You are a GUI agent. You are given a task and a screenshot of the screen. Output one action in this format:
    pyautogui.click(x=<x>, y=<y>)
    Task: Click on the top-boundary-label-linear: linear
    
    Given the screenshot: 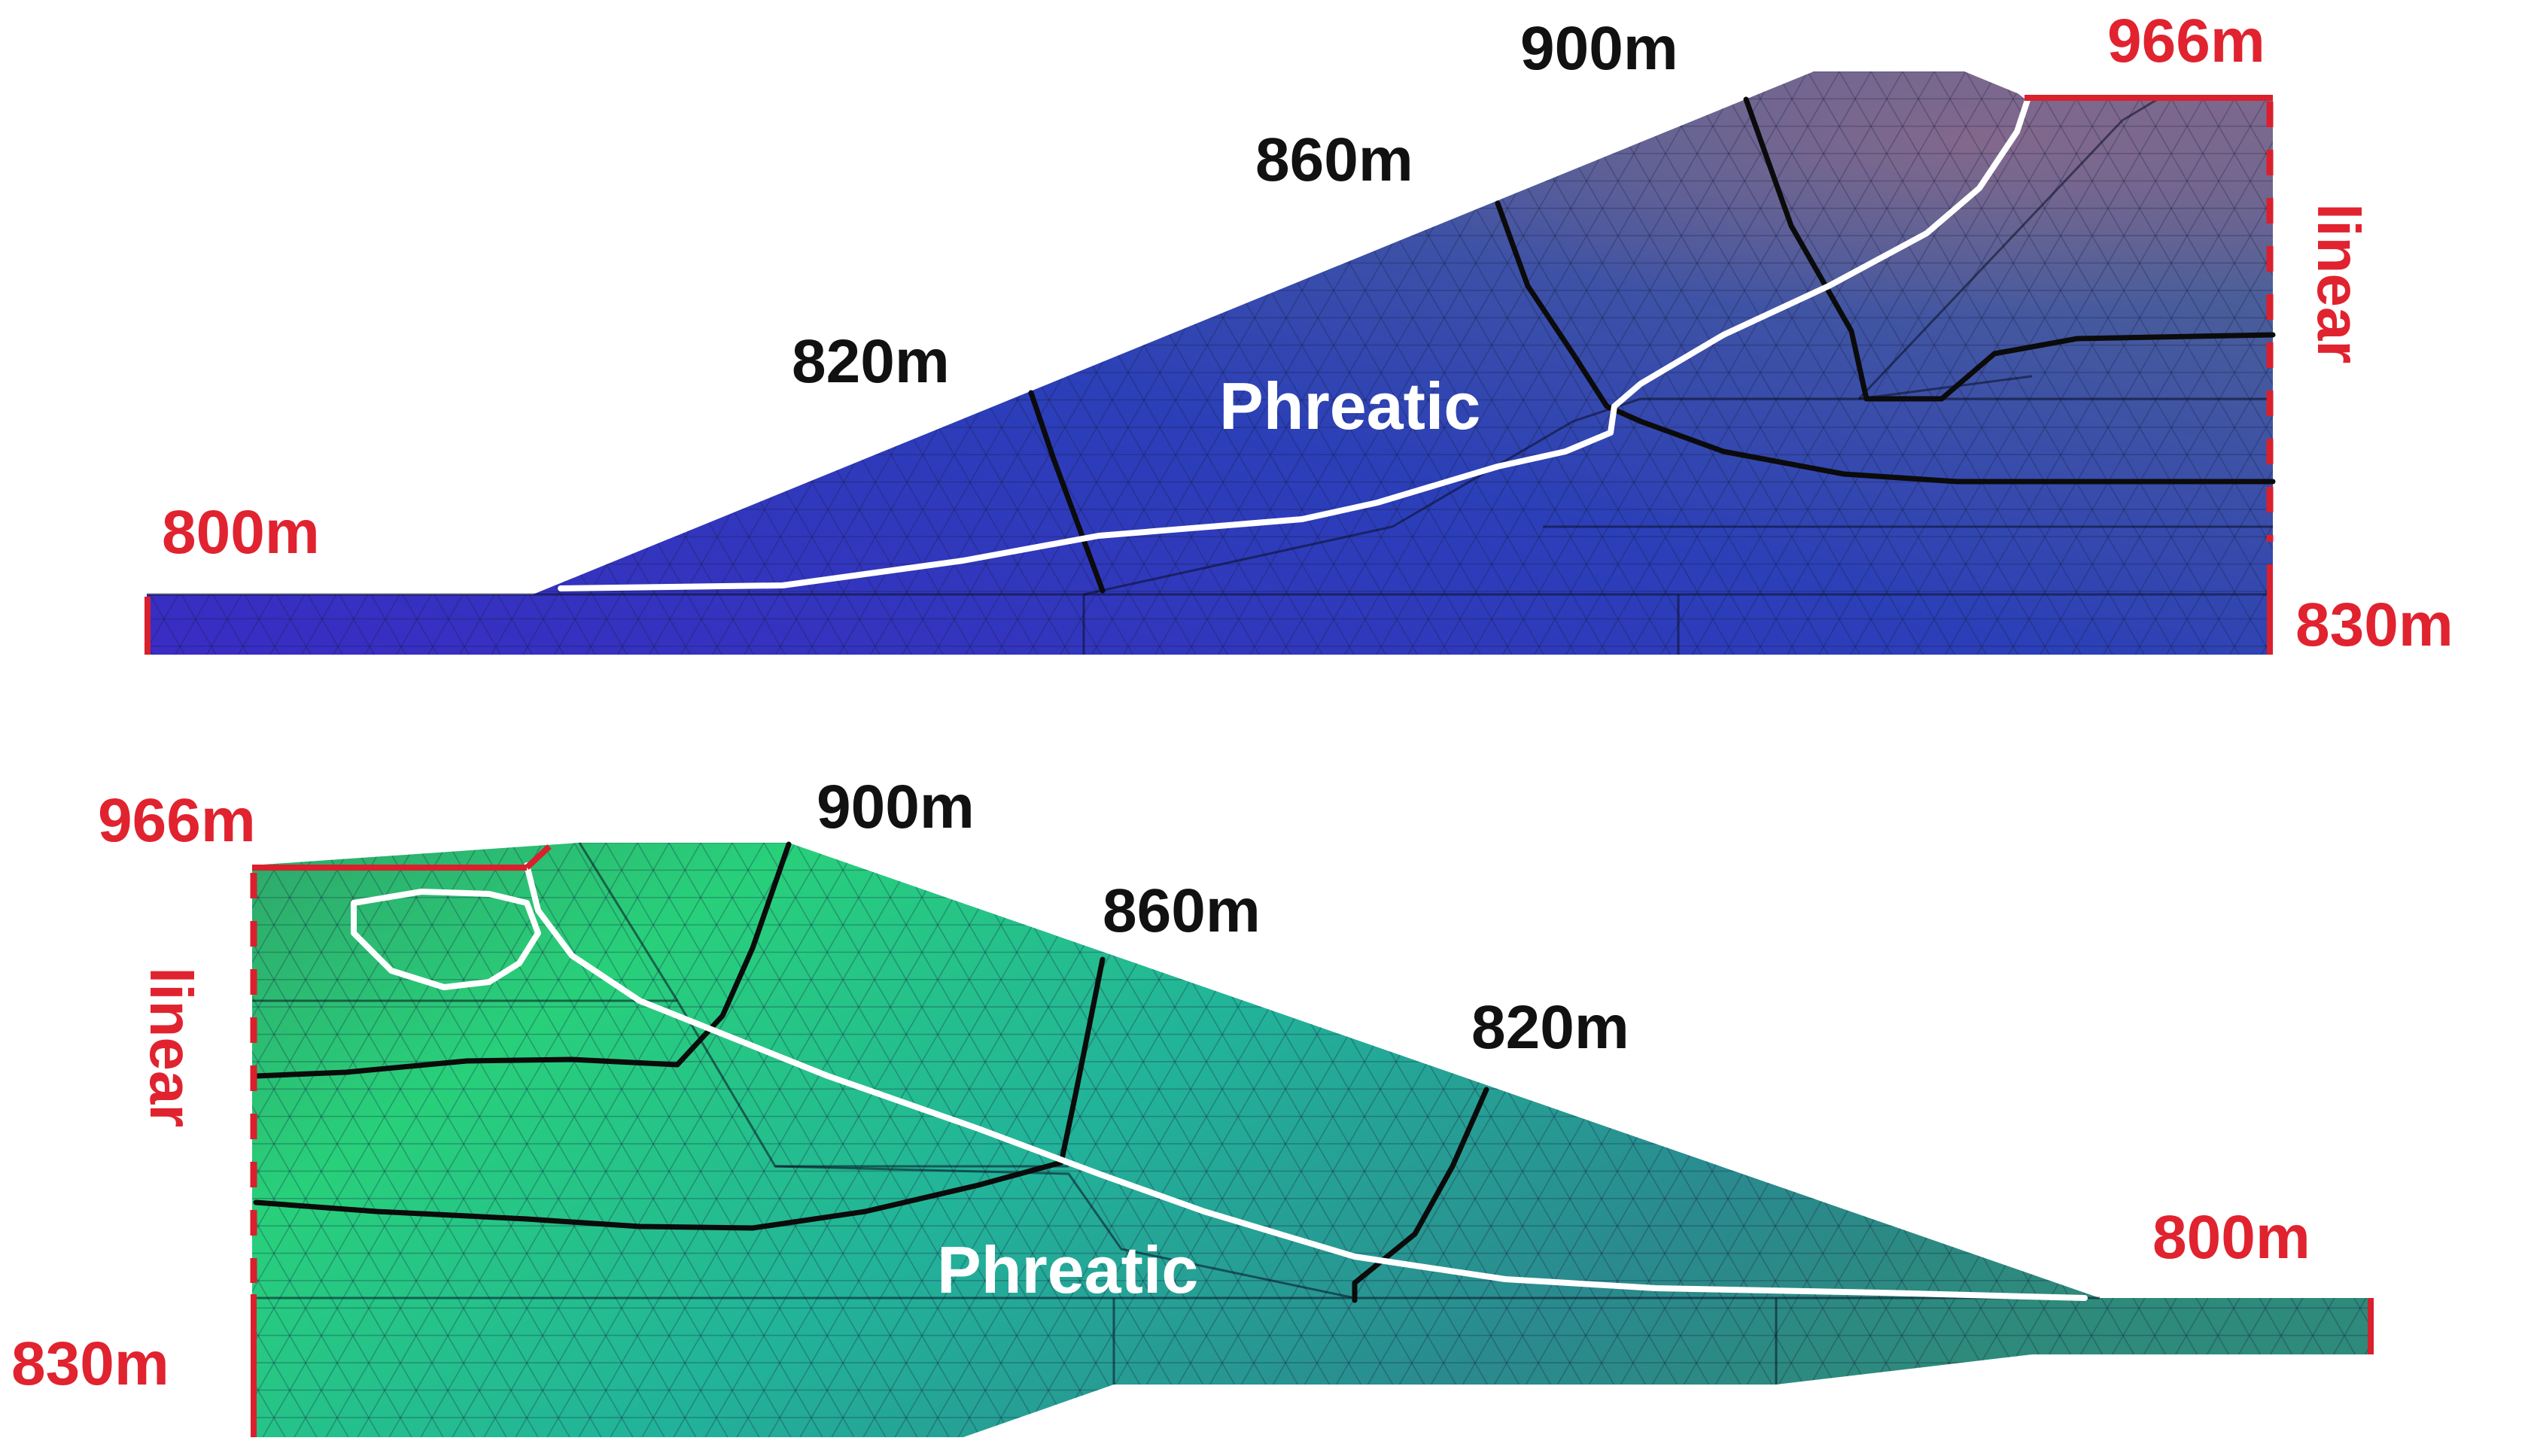 What is the action you would take?
    pyautogui.click(x=2338, y=283)
    